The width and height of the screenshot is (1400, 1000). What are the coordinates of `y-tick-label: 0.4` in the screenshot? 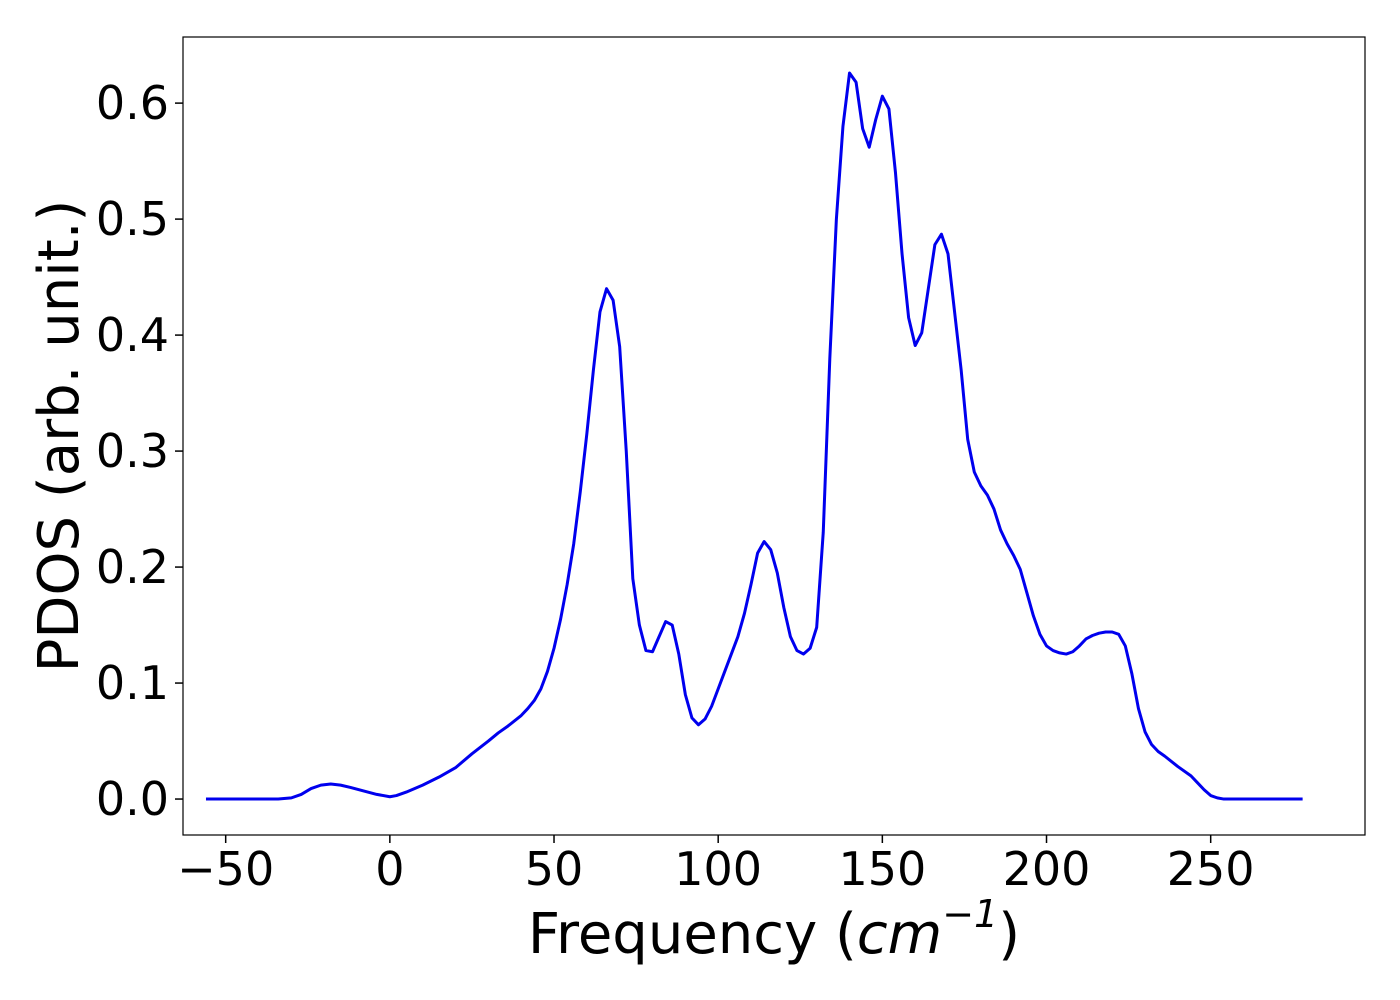 It's located at (132, 335).